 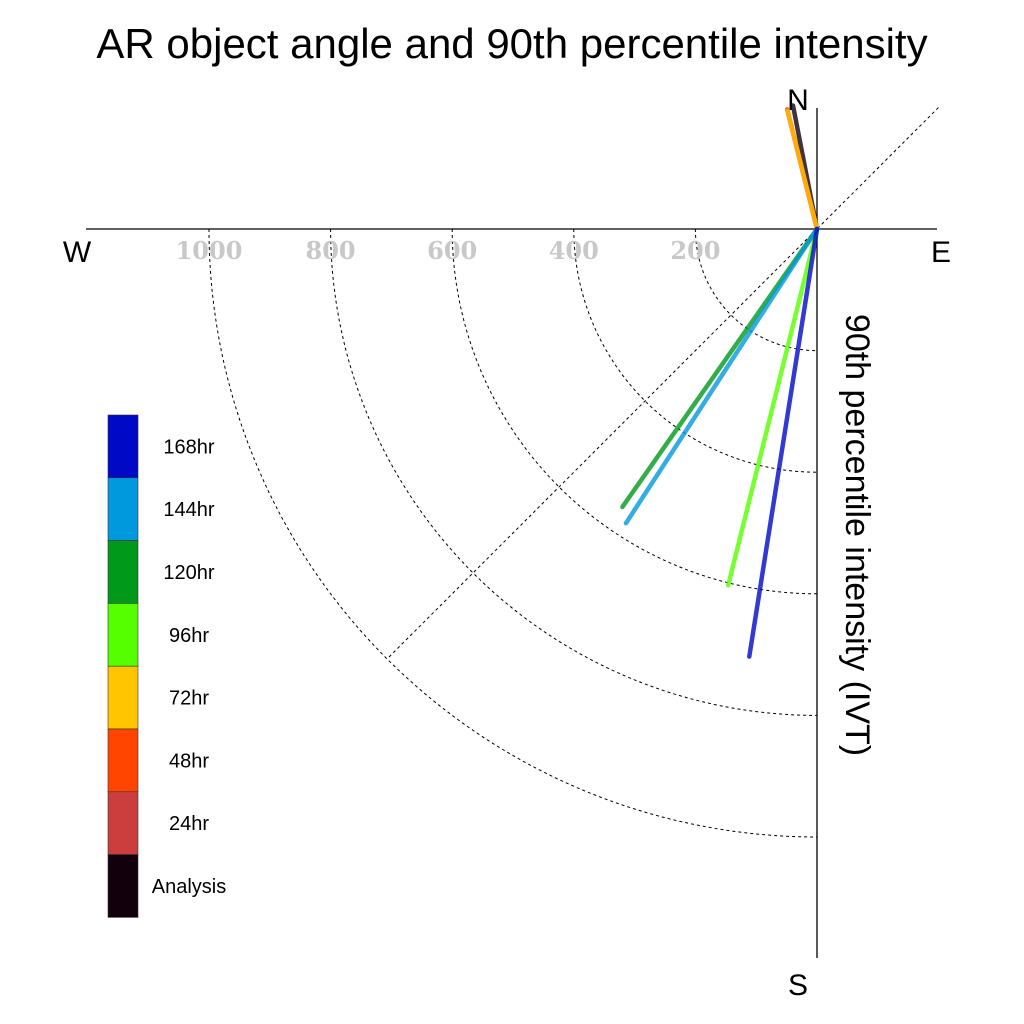 I want to click on legend-swatch-24hr, so click(x=123, y=823).